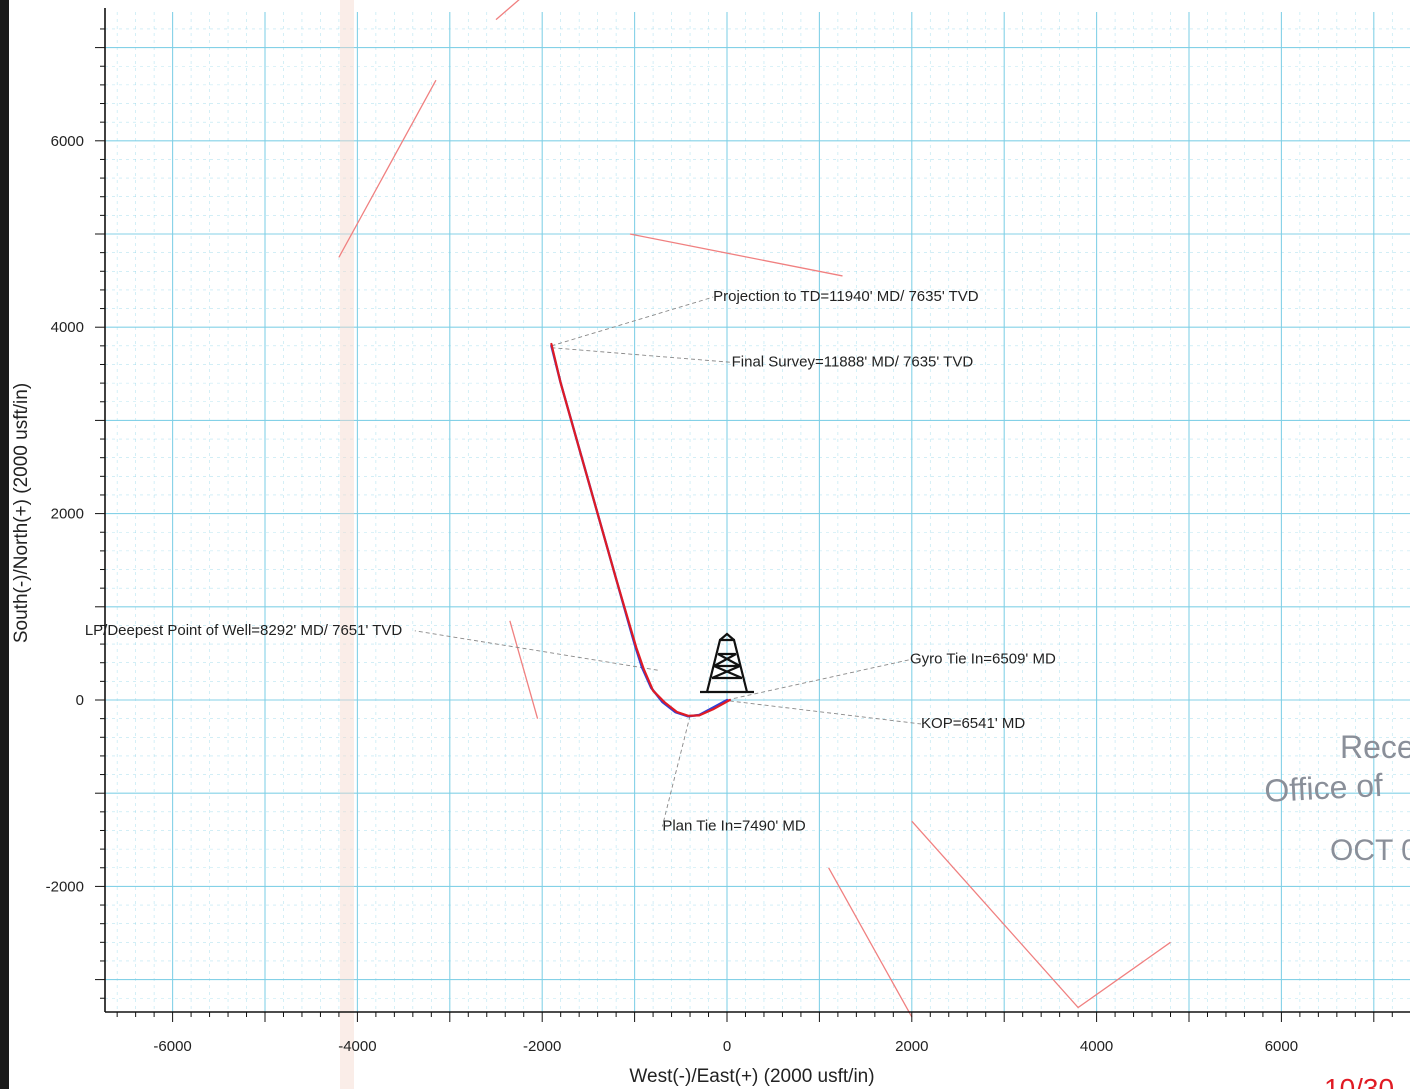 This screenshot has height=1089, width=1410. I want to click on received-stamp: Rece Office of OCT 0 10/30, so click(1336, 909).